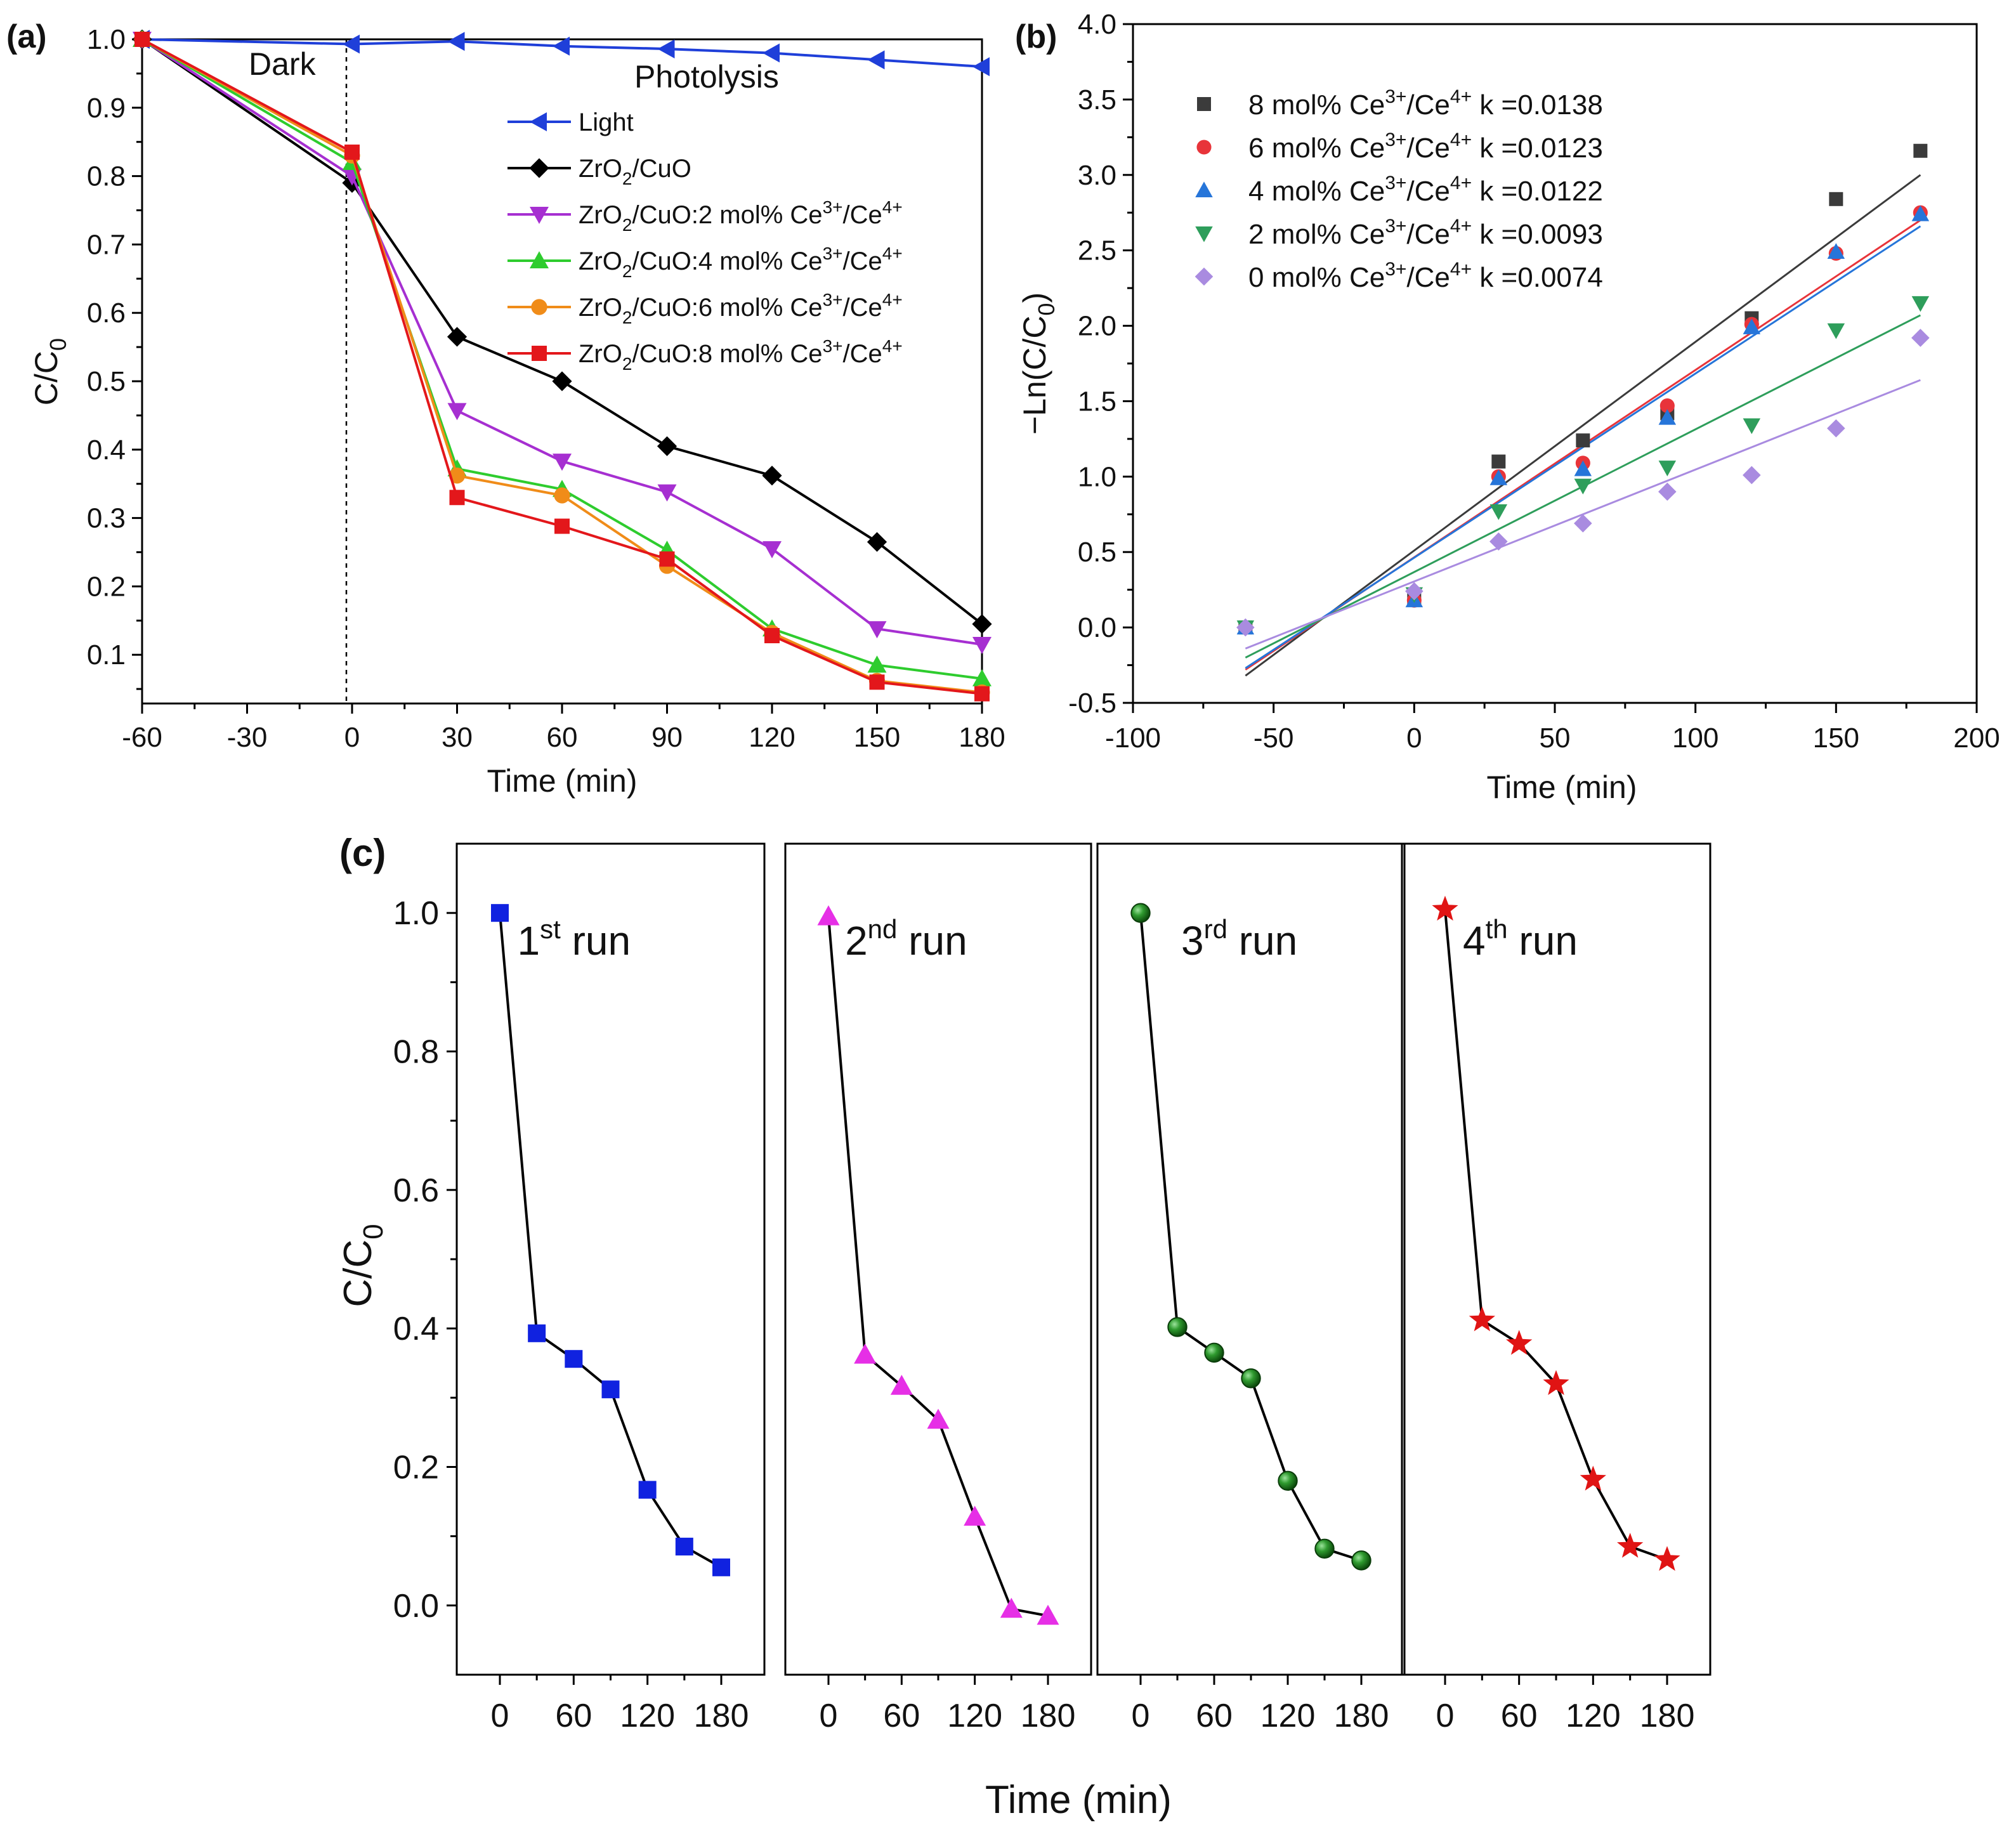 The width and height of the screenshot is (2016, 1839). What do you see at coordinates (416, 1468) in the screenshot?
I see `panel-c-y-tick-label: 0.2` at bounding box center [416, 1468].